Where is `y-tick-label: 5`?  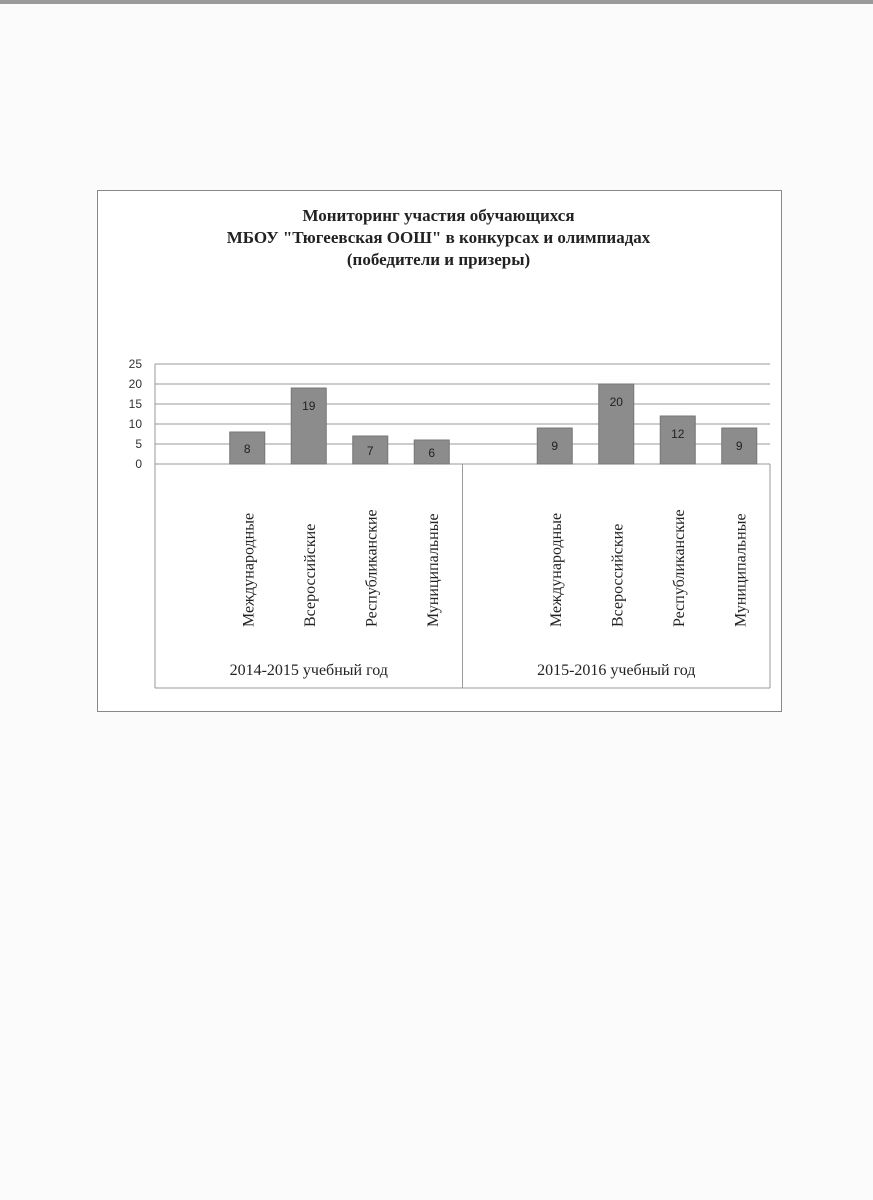
y-tick-label: 5 is located at coordinates (138, 444).